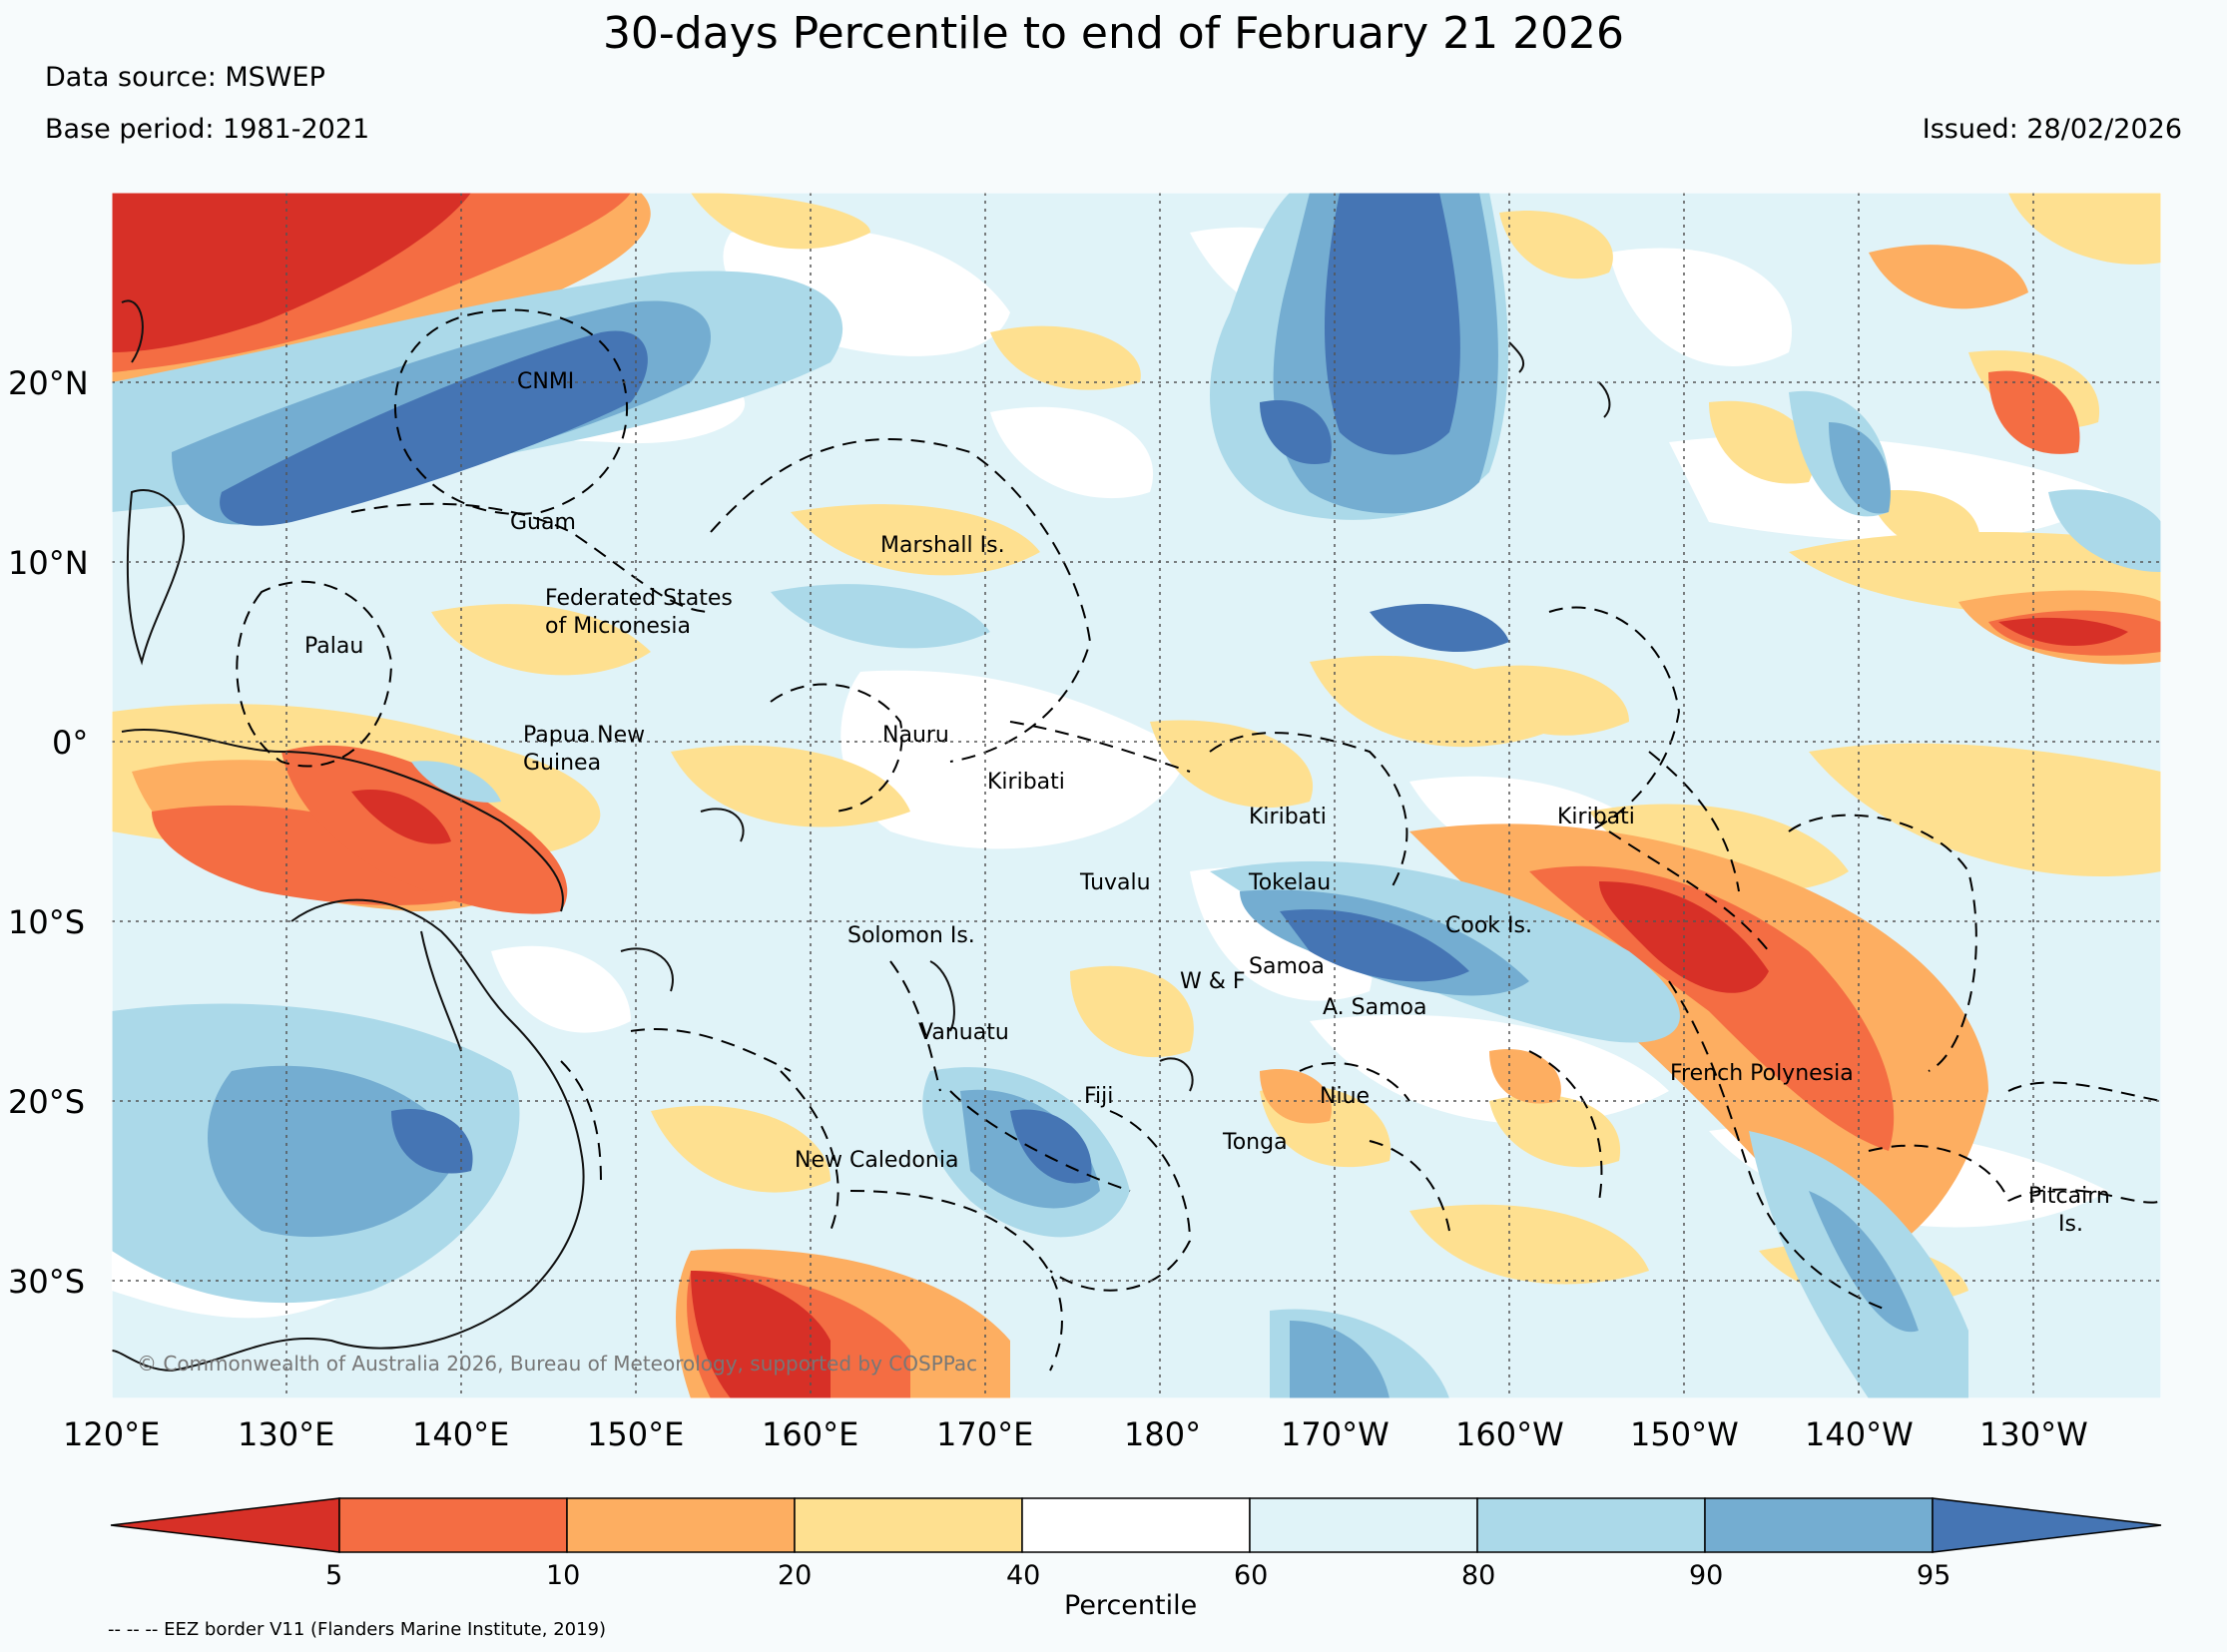 This screenshot has width=2227, height=1652. I want to click on region-label-tokelau: Tokelau, so click(1289, 882).